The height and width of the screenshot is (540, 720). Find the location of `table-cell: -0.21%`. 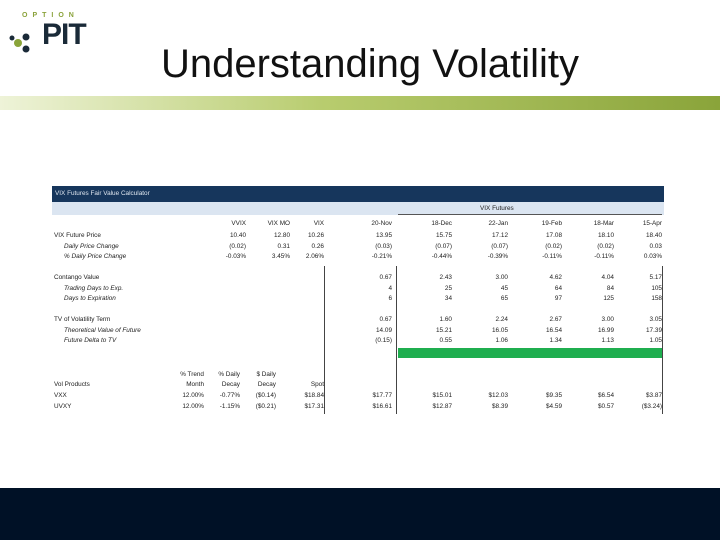

table-cell: -0.21% is located at coordinates (381, 256).